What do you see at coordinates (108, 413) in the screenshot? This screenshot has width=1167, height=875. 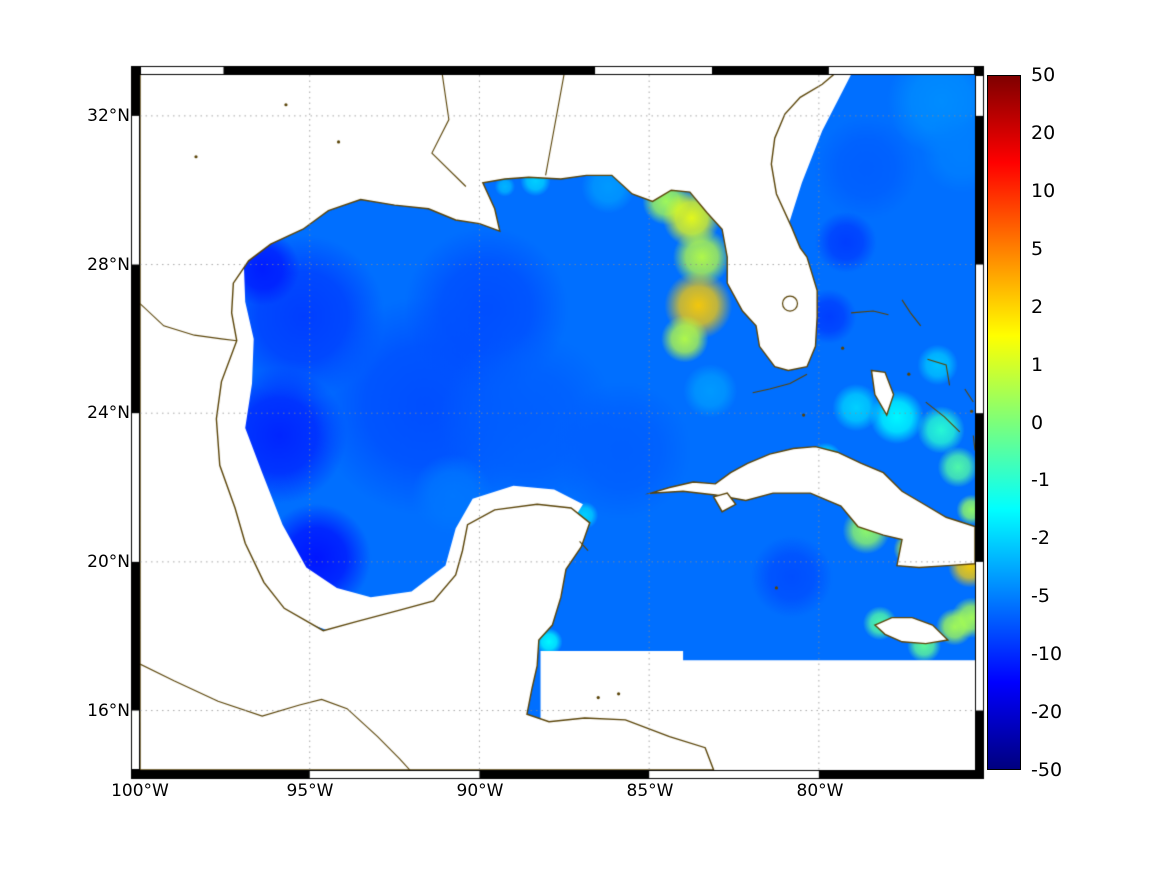 I see `y-tick-label-24n: 24°N` at bounding box center [108, 413].